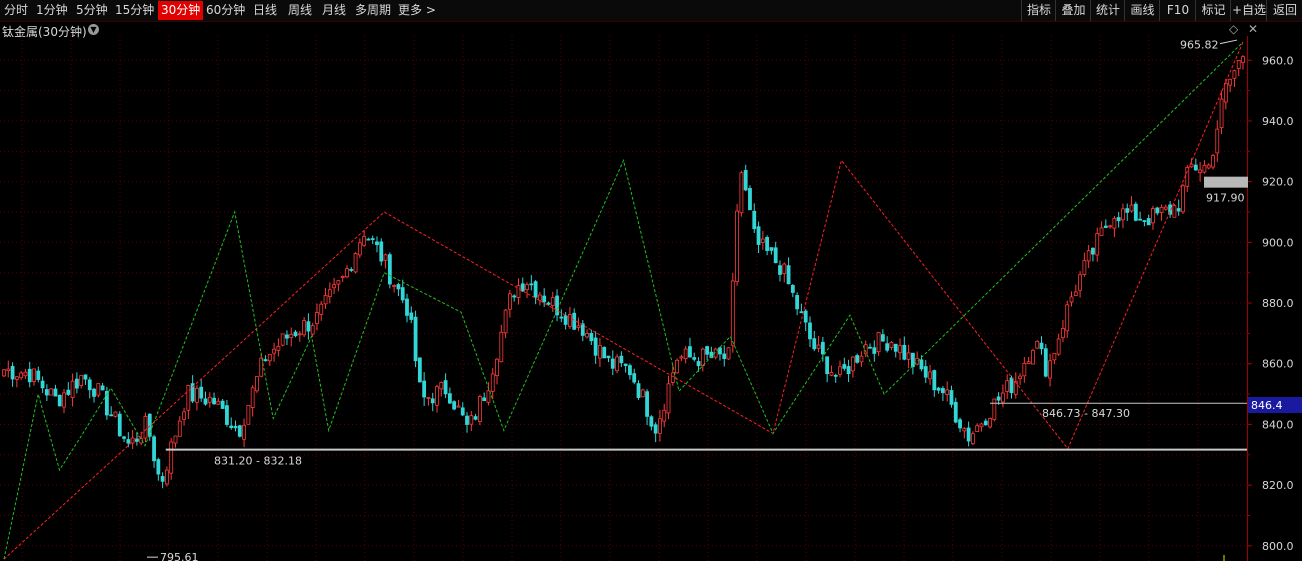  Describe the element at coordinates (1142, 10) in the screenshot. I see `toolbar-button-3: 画线` at that location.